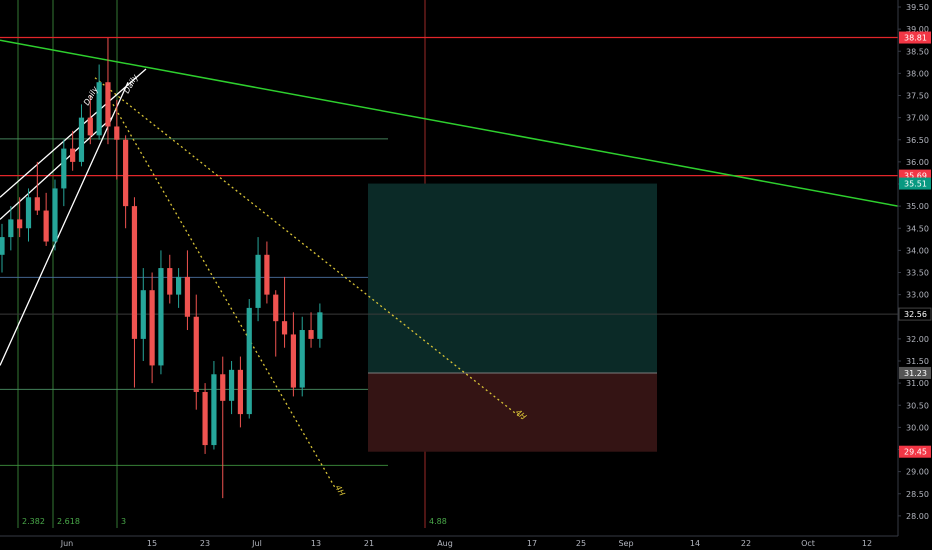 The image size is (932, 550). What do you see at coordinates (256, 543) in the screenshot?
I see `time-tick-label: Jul` at bounding box center [256, 543].